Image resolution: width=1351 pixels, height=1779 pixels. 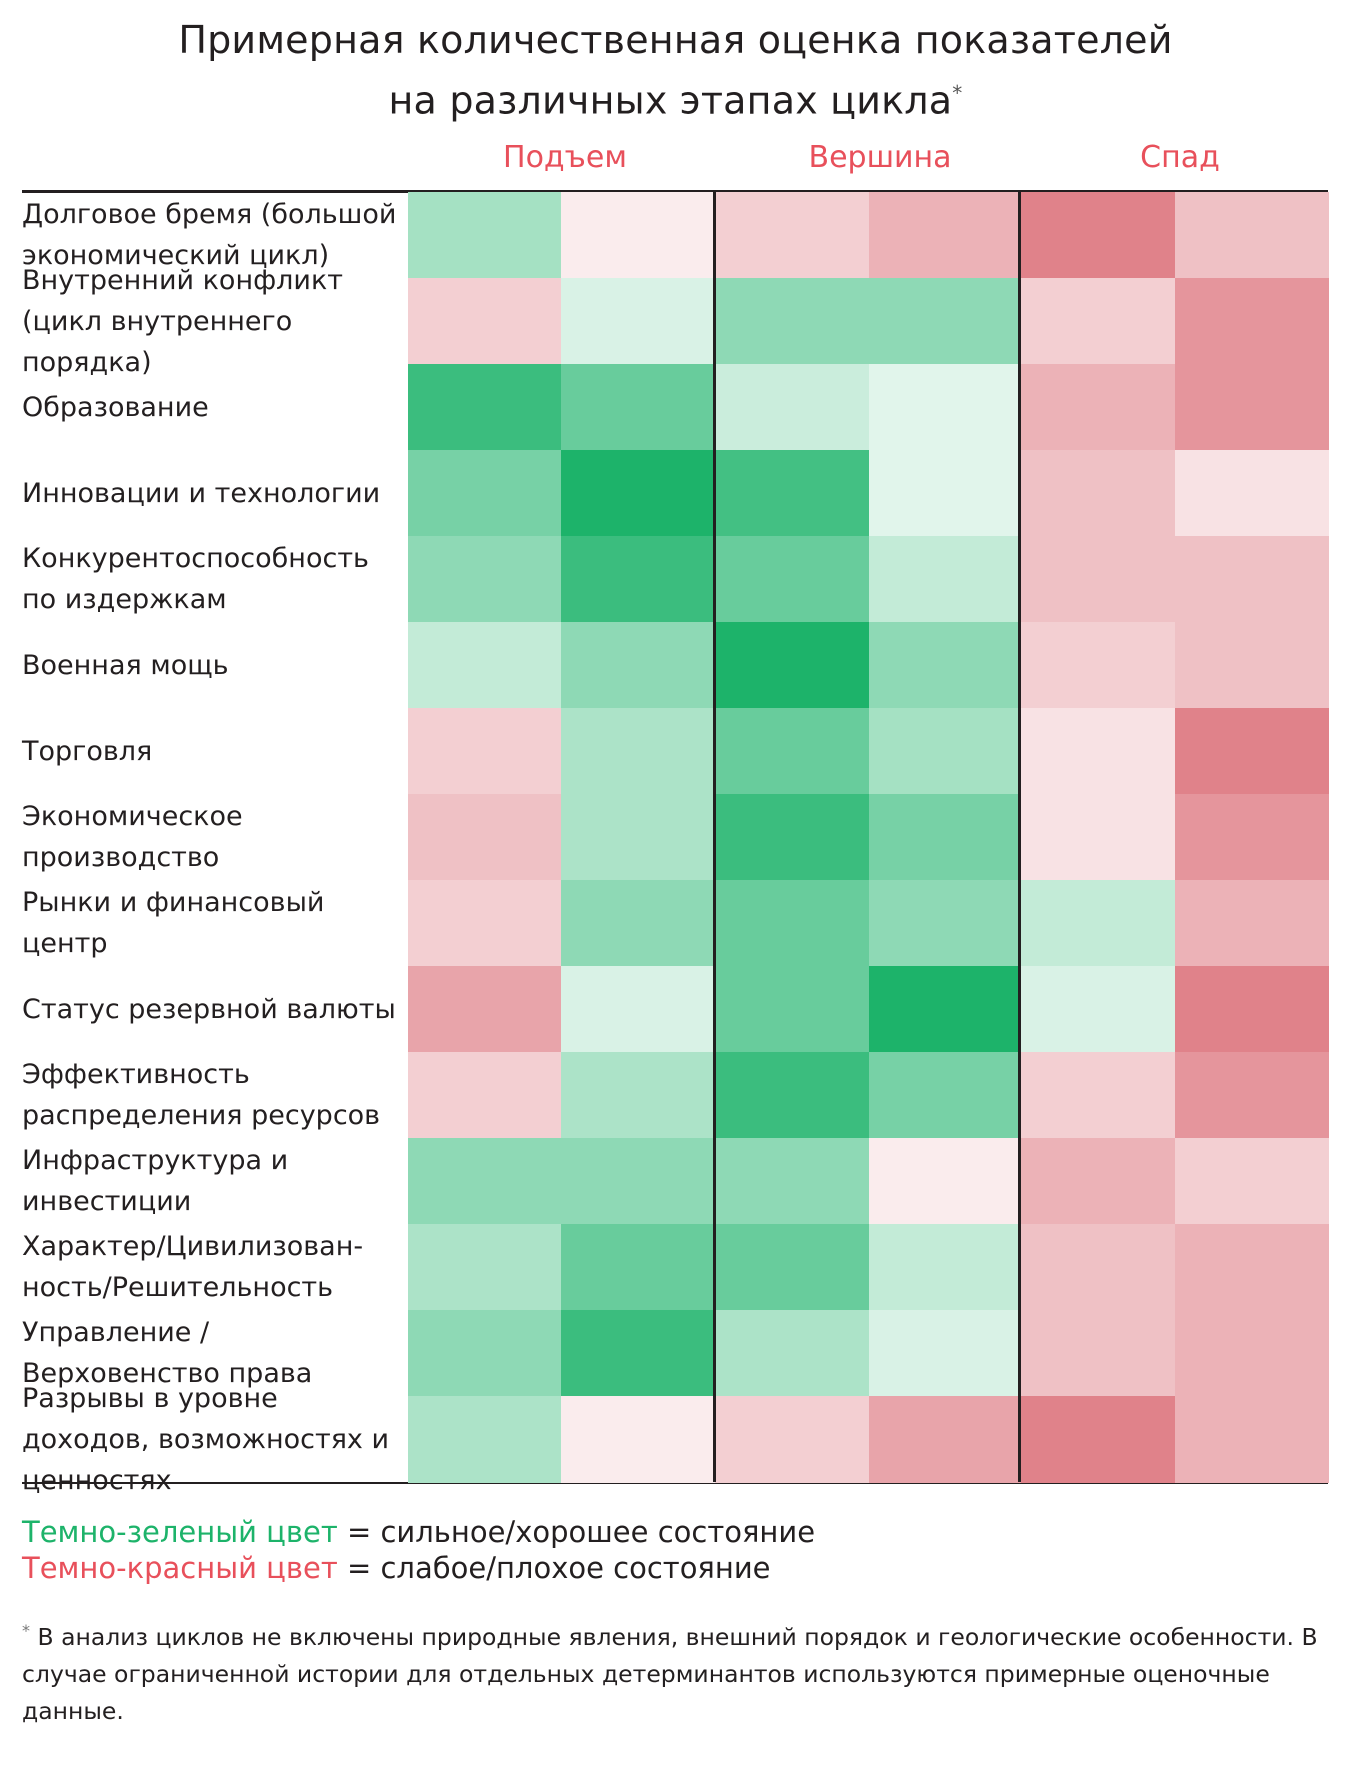 I want to click on title-asterisk: *, so click(x=957, y=93).